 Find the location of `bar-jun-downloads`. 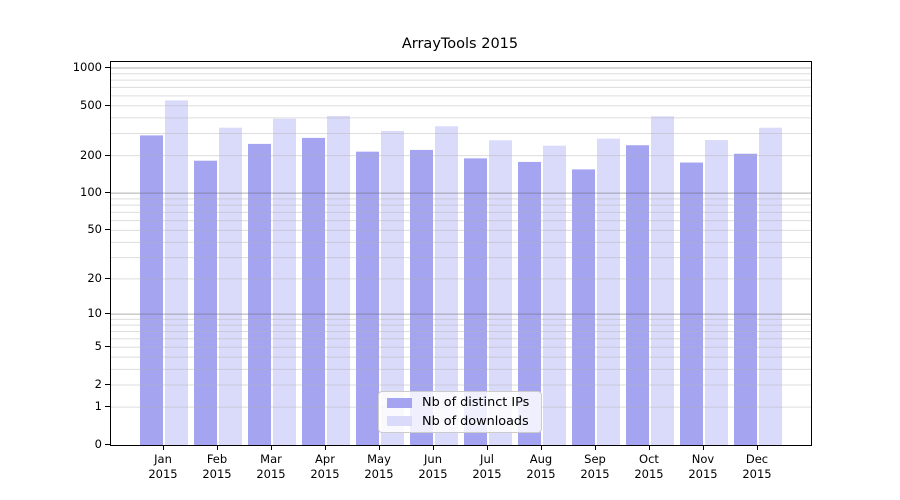

bar-jun-downloads is located at coordinates (446, 285).